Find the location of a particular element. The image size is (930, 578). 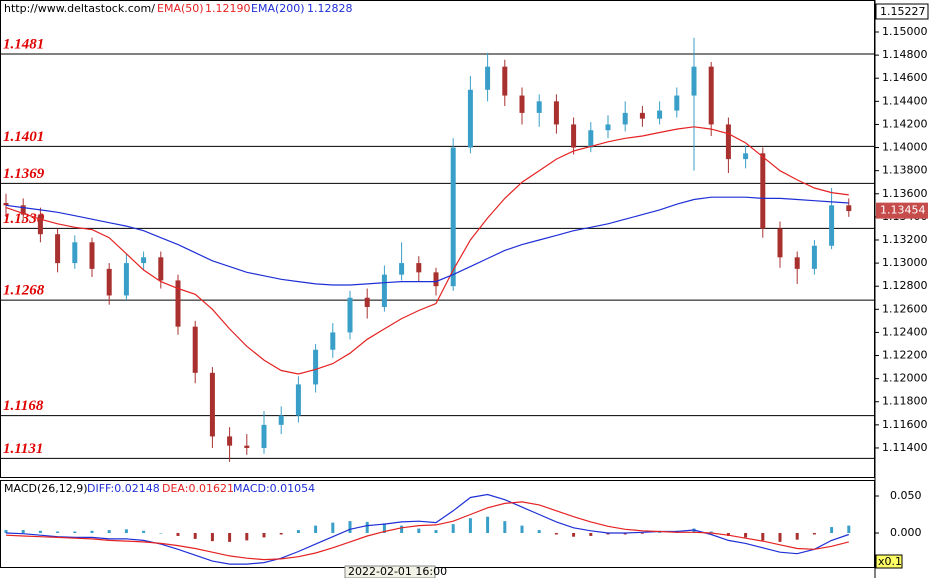

ema200-label: EMA(200) is located at coordinates (278, 8).